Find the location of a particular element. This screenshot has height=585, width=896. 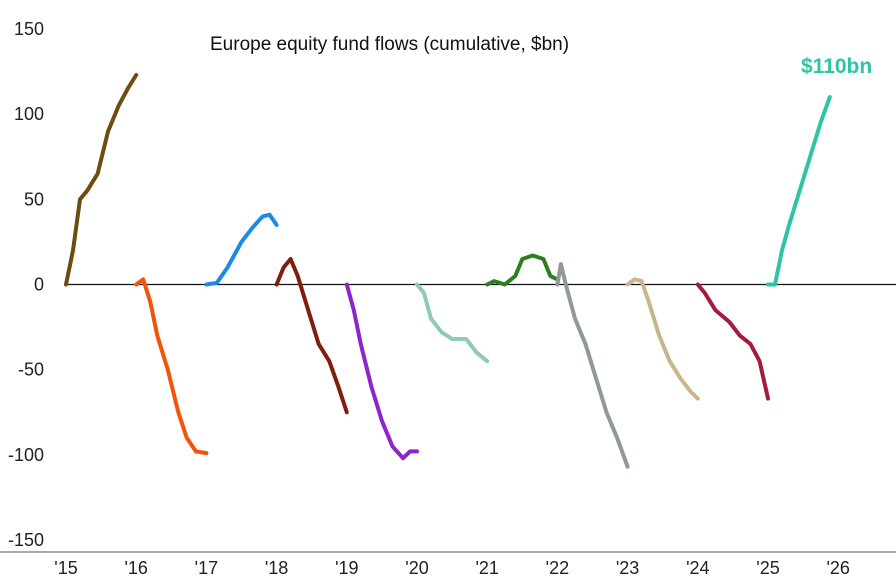

series-line-2017 is located at coordinates (241, 249).